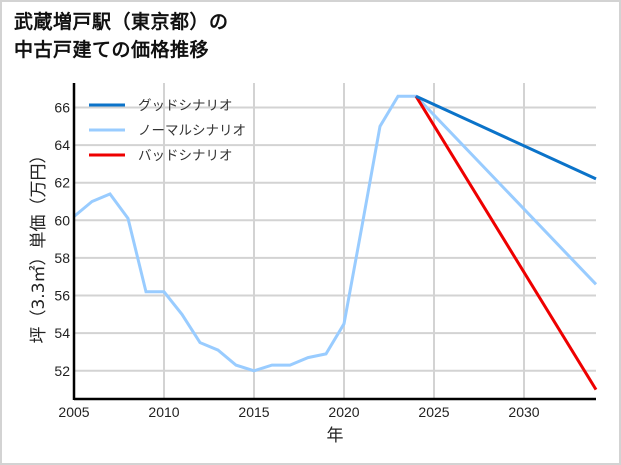 The width and height of the screenshot is (621, 465). What do you see at coordinates (62, 333) in the screenshot?
I see `y-tick-label: 54` at bounding box center [62, 333].